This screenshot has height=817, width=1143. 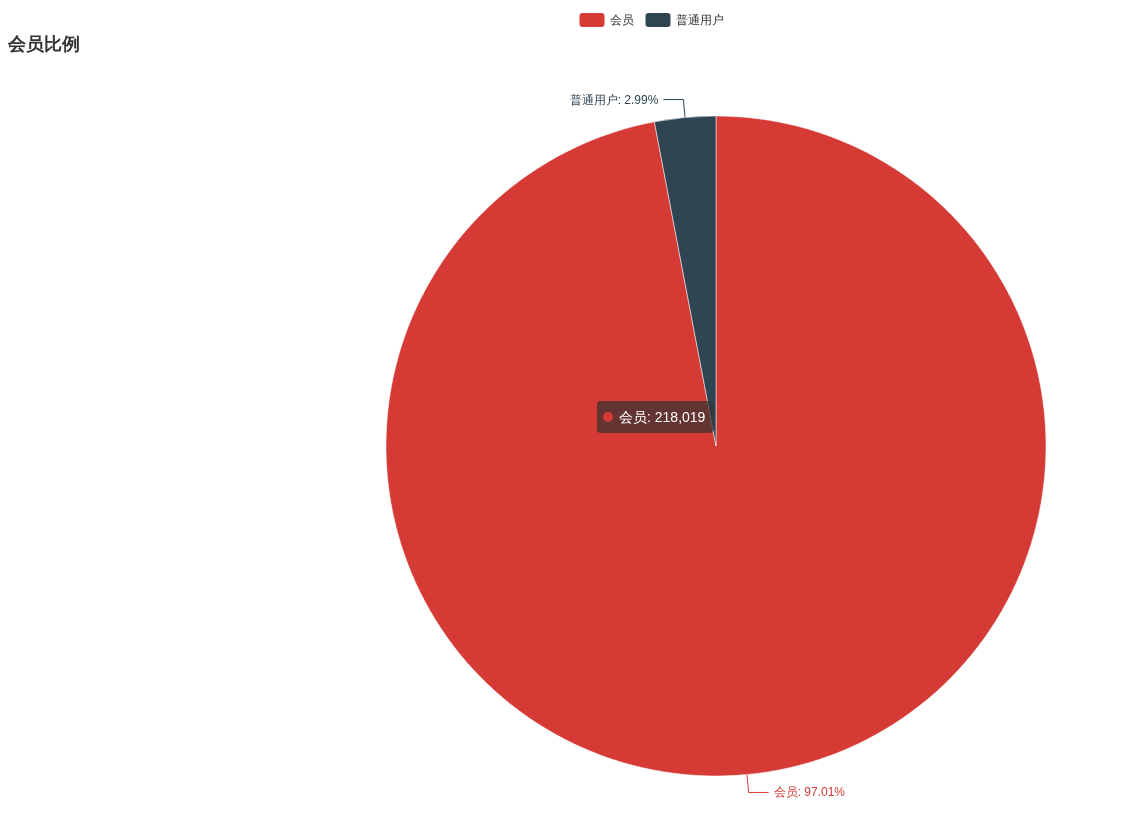 I want to click on text: 会员比例, so click(x=43, y=44).